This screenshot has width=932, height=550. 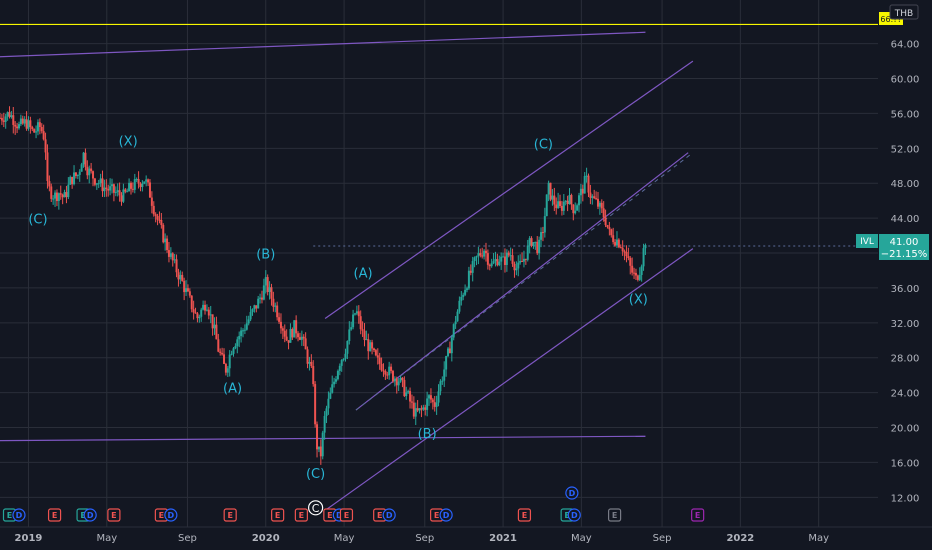 What do you see at coordinates (662, 538) in the screenshot?
I see `x-tick-label: Sep` at bounding box center [662, 538].